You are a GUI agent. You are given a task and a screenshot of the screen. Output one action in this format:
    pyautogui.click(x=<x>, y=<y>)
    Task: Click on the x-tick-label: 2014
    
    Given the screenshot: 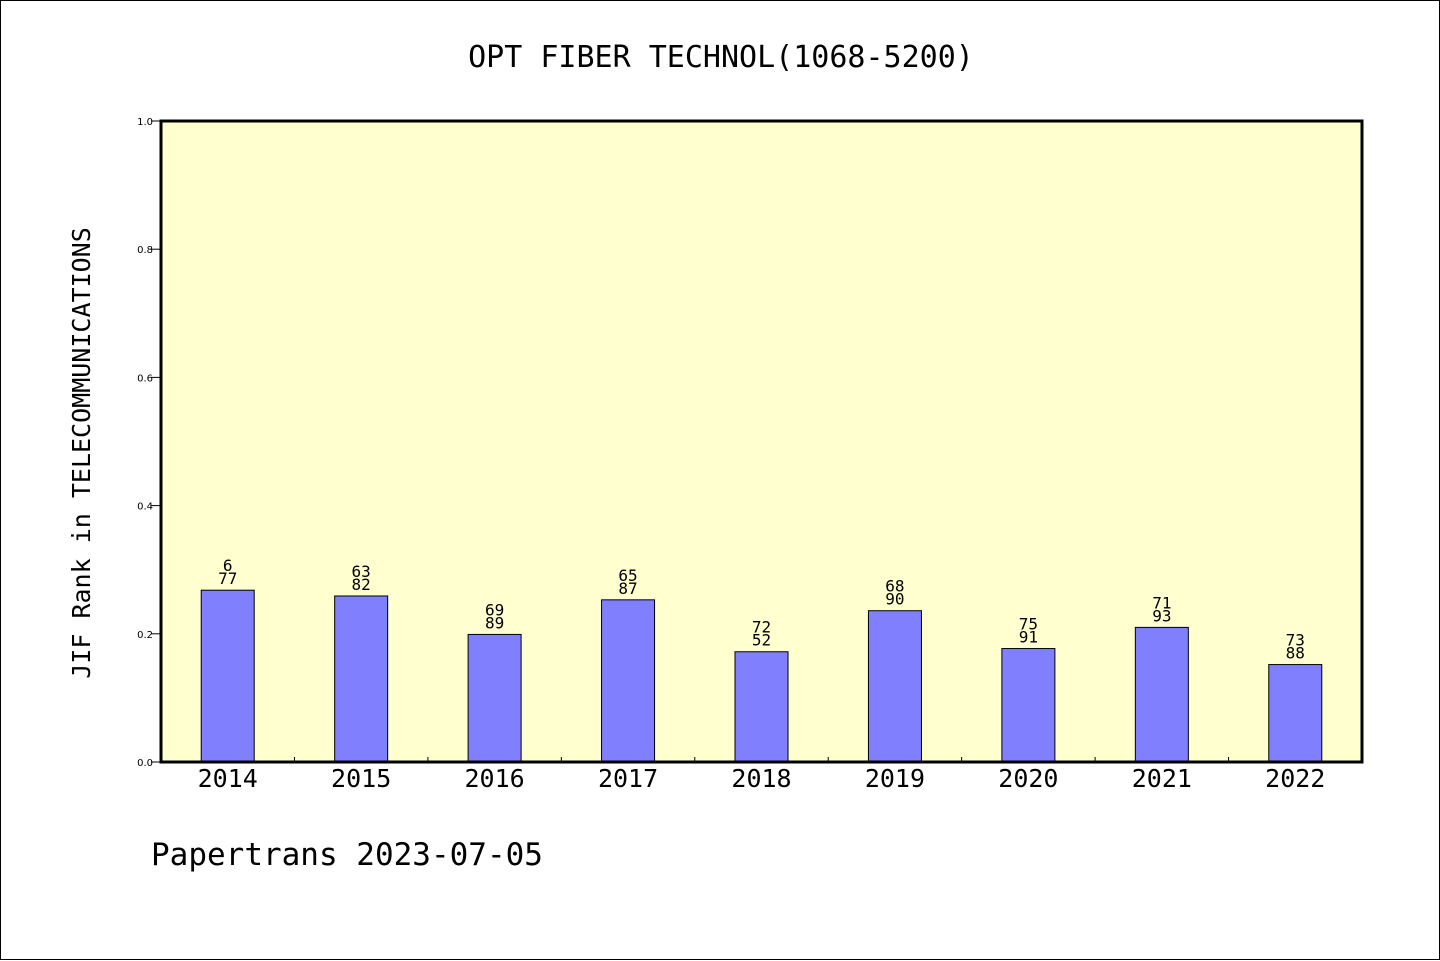 What is the action you would take?
    pyautogui.click(x=228, y=778)
    